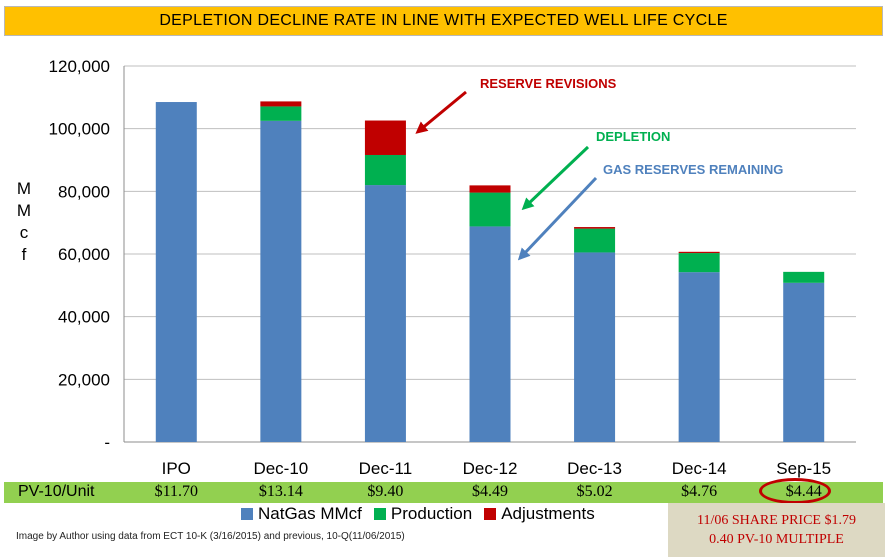 This screenshot has width=890, height=557. Describe the element at coordinates (548, 83) in the screenshot. I see `annotation-label: RESERVE REVISIONS` at that location.